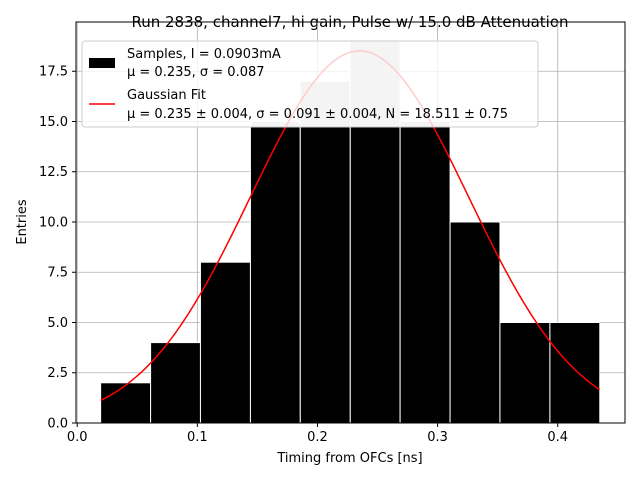 The height and width of the screenshot is (480, 640). What do you see at coordinates (53, 72) in the screenshot?
I see `y-tick-label: 17.5` at bounding box center [53, 72].